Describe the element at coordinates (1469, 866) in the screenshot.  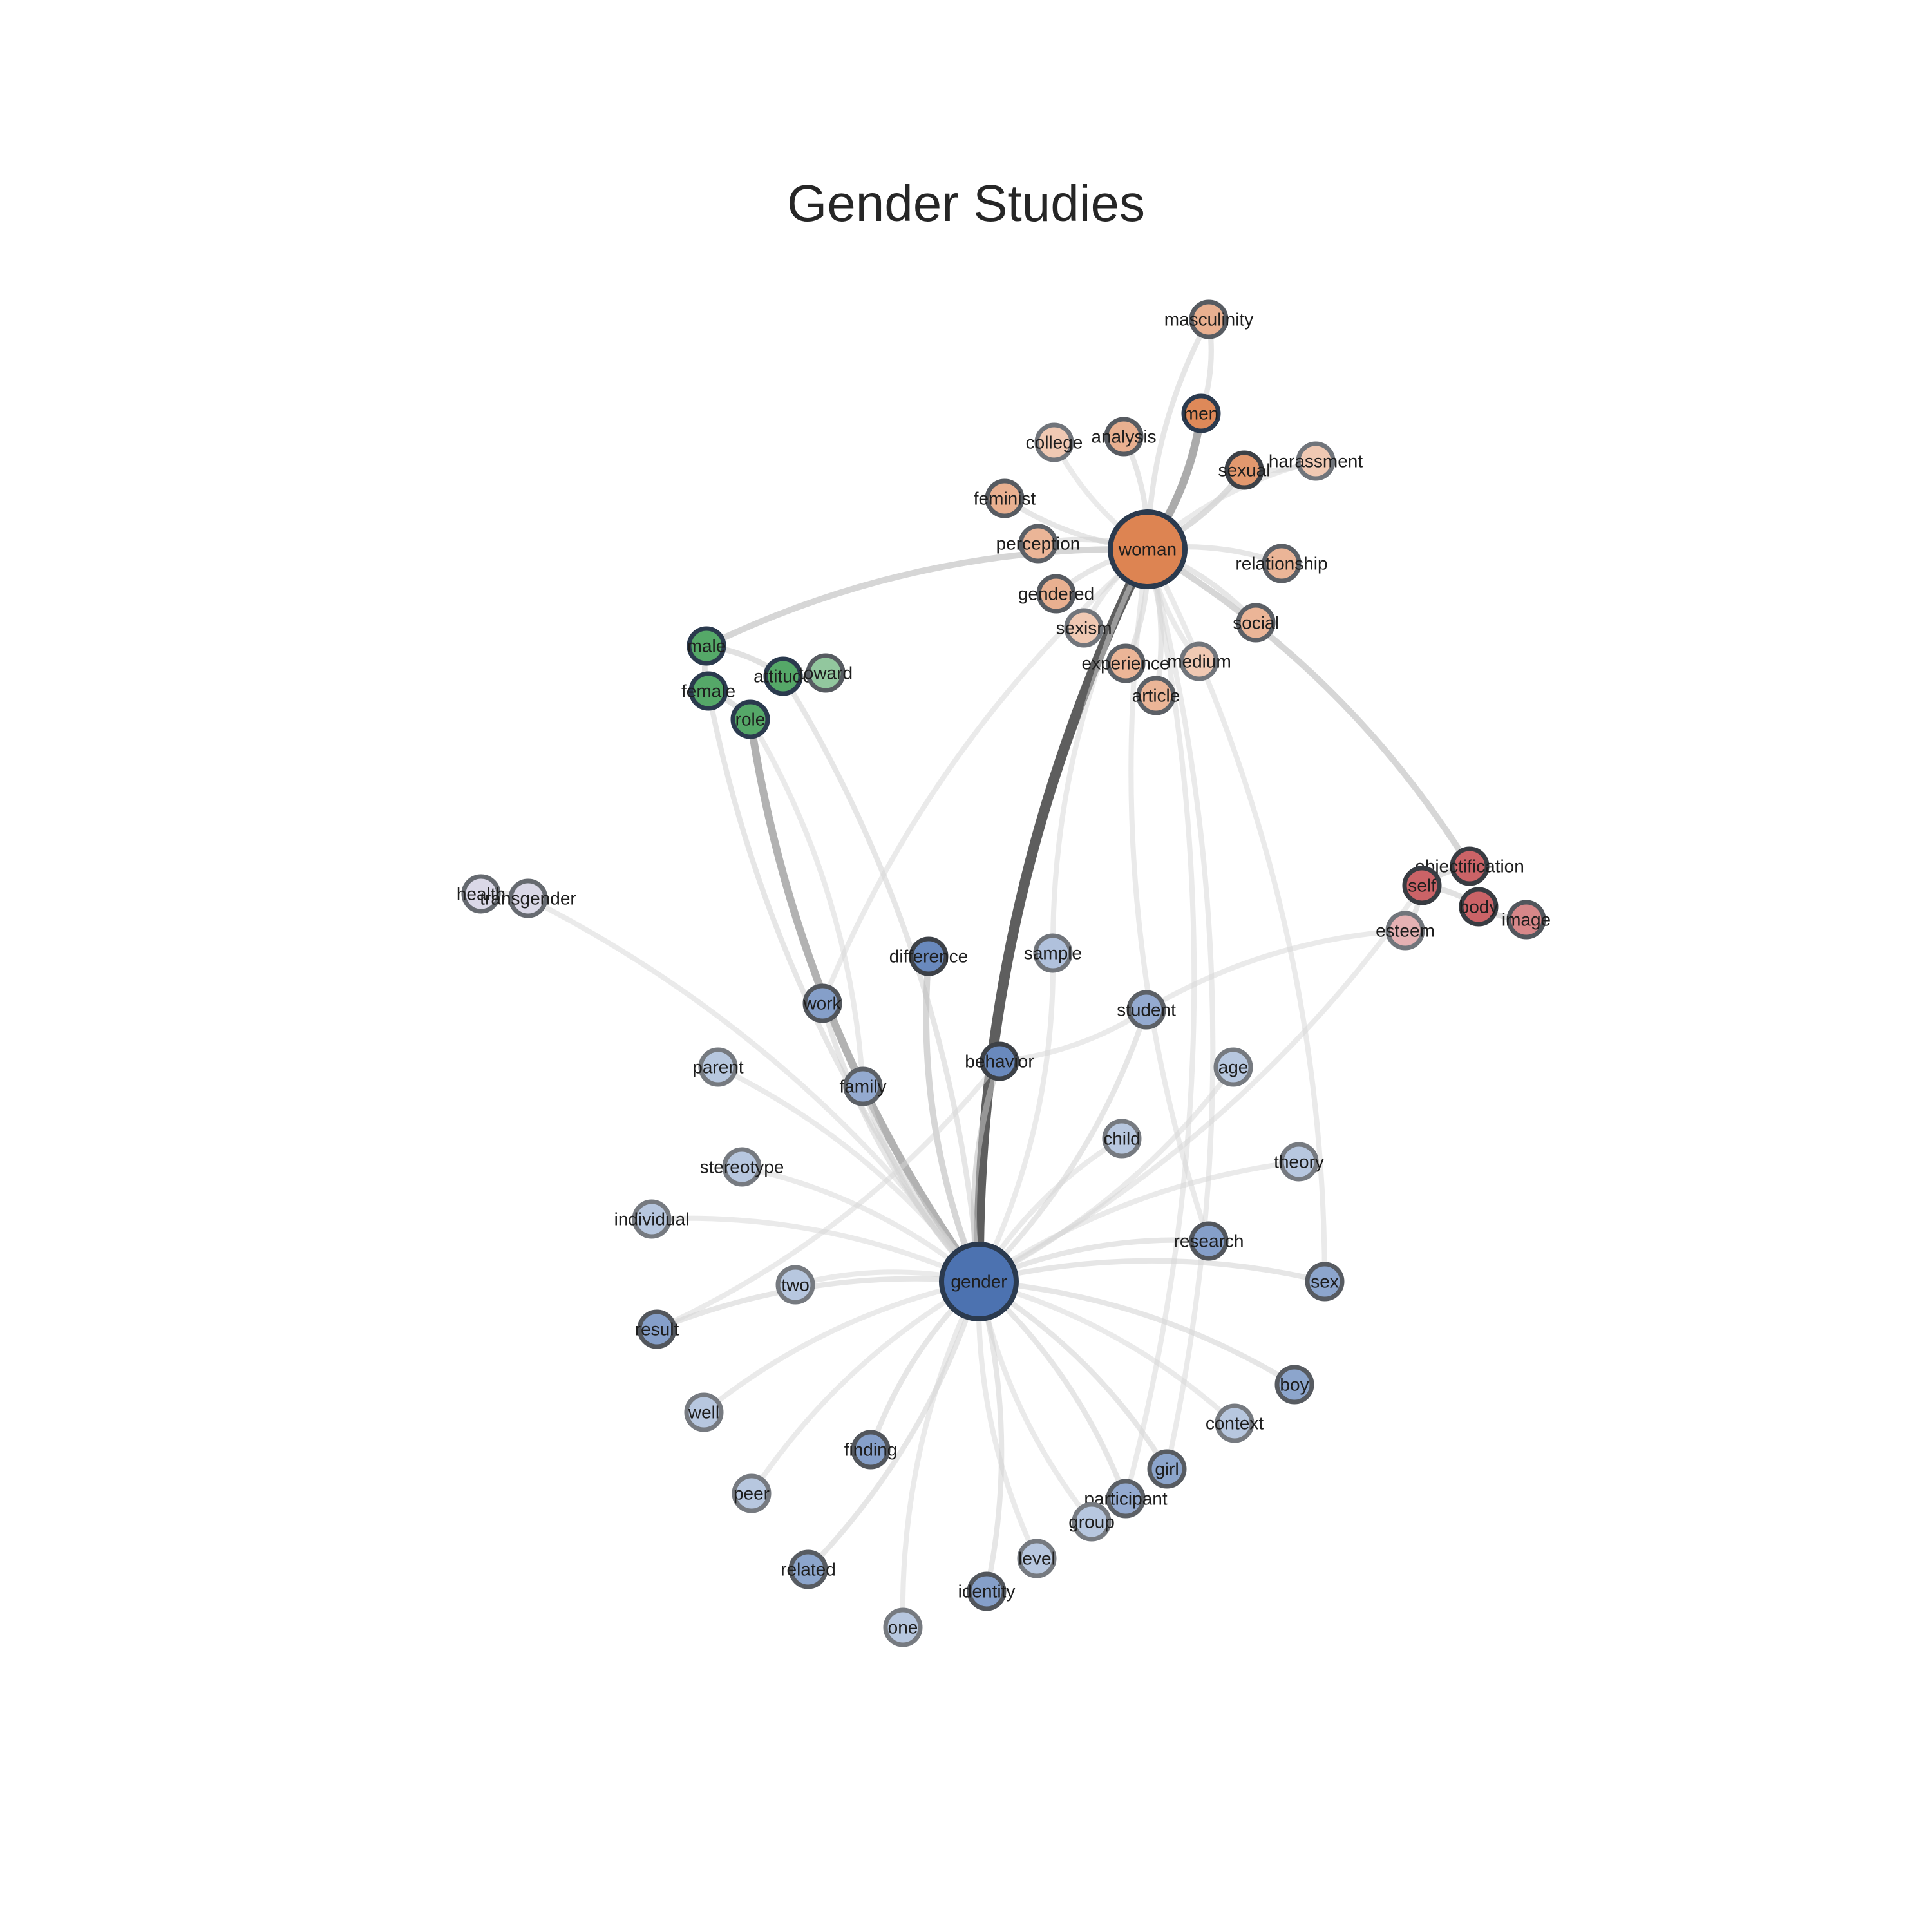
I see `node-objectification: objectification` at that location.